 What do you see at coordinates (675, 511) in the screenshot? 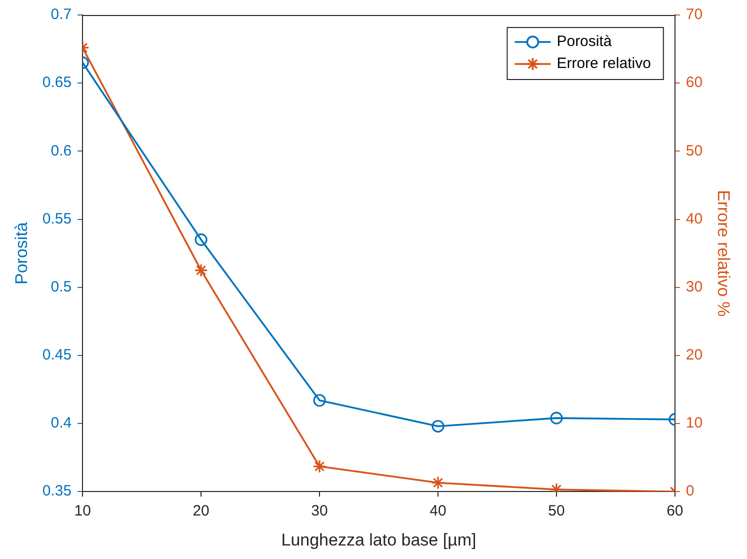
I see `x-tick-label: 60` at bounding box center [675, 511].